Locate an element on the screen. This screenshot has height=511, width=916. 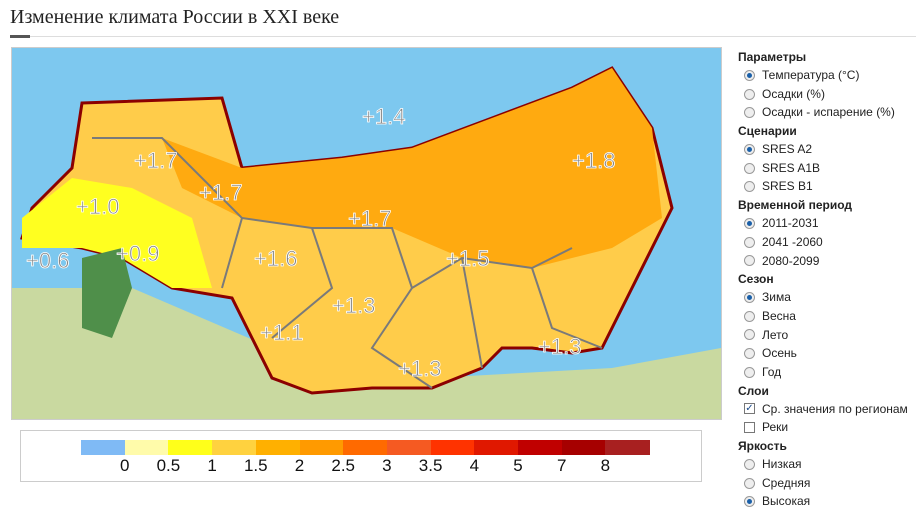
radio-option: SRES A2 is located at coordinates (823, 149).